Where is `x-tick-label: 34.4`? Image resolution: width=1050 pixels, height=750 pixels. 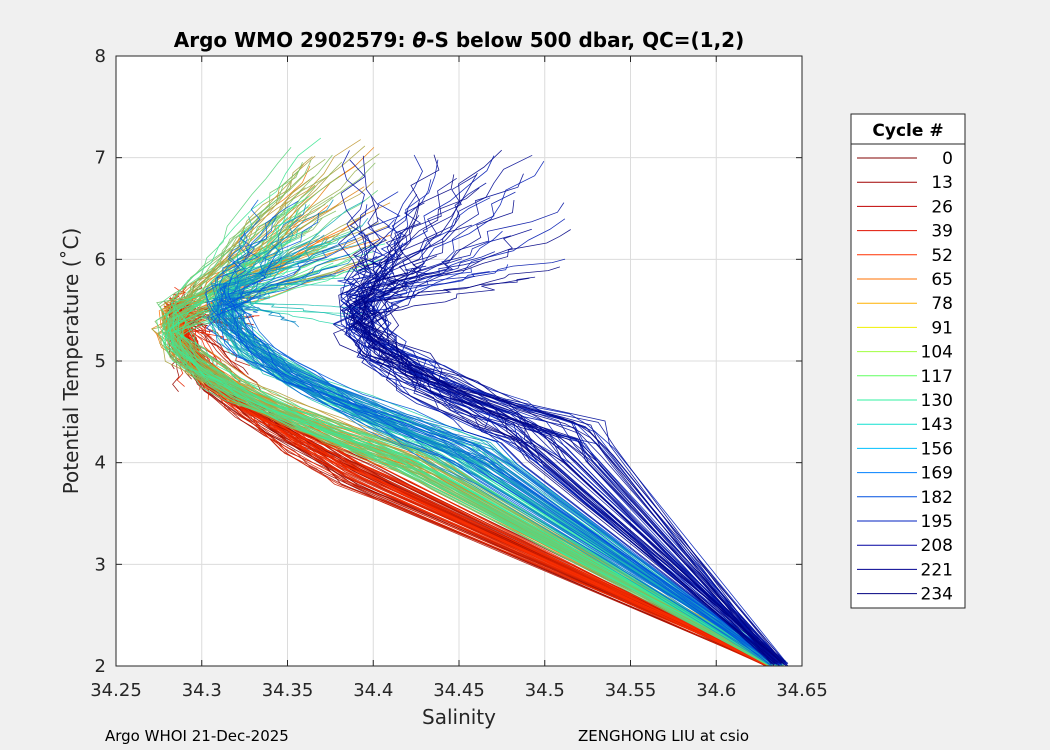 x-tick-label: 34.4 is located at coordinates (373, 690).